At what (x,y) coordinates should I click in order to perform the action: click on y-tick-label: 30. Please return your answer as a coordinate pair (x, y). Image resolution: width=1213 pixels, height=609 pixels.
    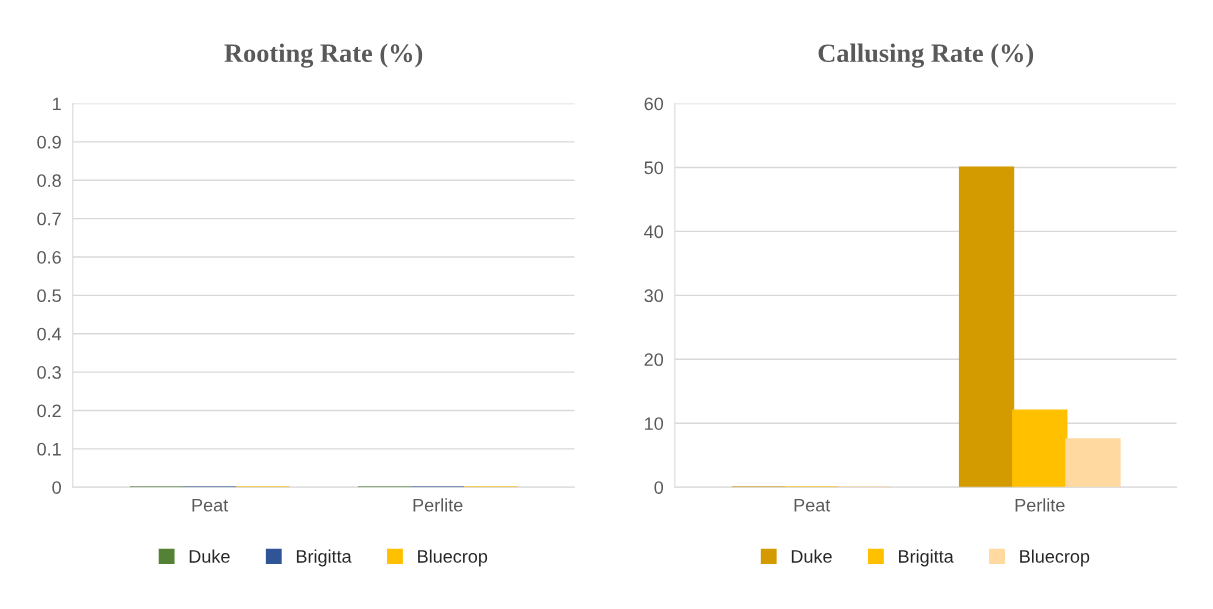
    Looking at the image, I should click on (654, 296).